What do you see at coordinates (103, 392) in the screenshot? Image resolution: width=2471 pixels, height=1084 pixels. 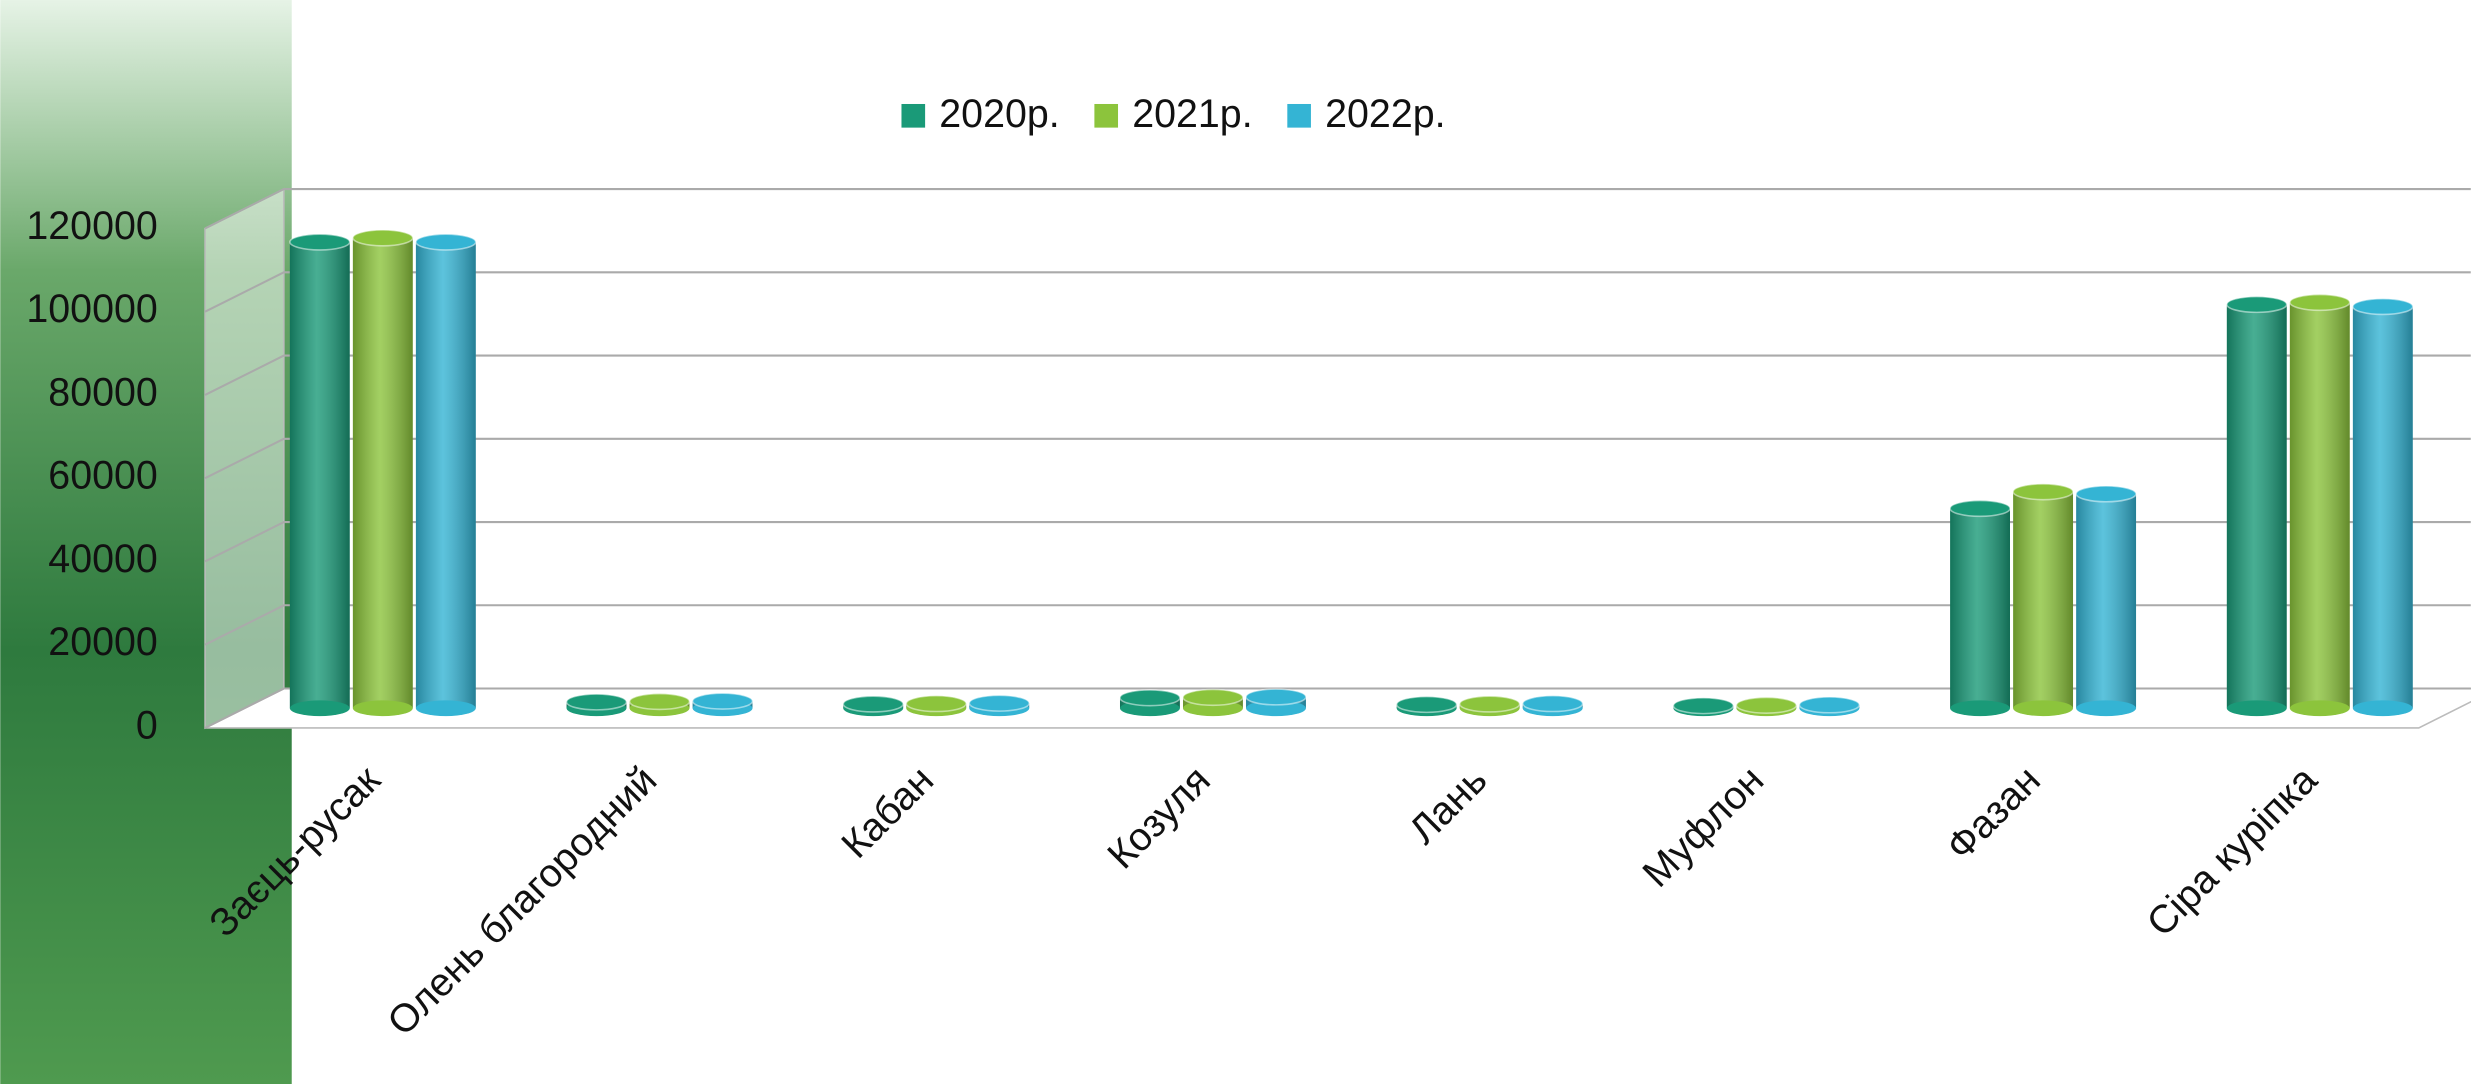 I see `y-tick-label: 80000` at bounding box center [103, 392].